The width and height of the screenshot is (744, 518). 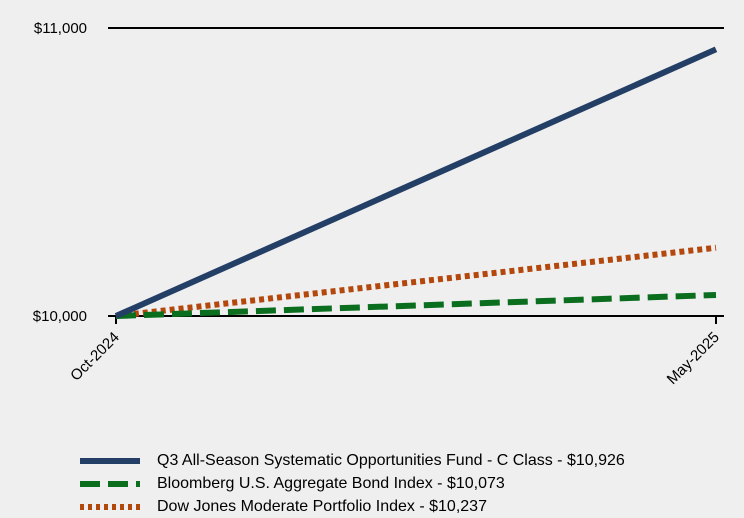 I want to click on y-tick-label-1: $11,000, so click(x=60, y=28).